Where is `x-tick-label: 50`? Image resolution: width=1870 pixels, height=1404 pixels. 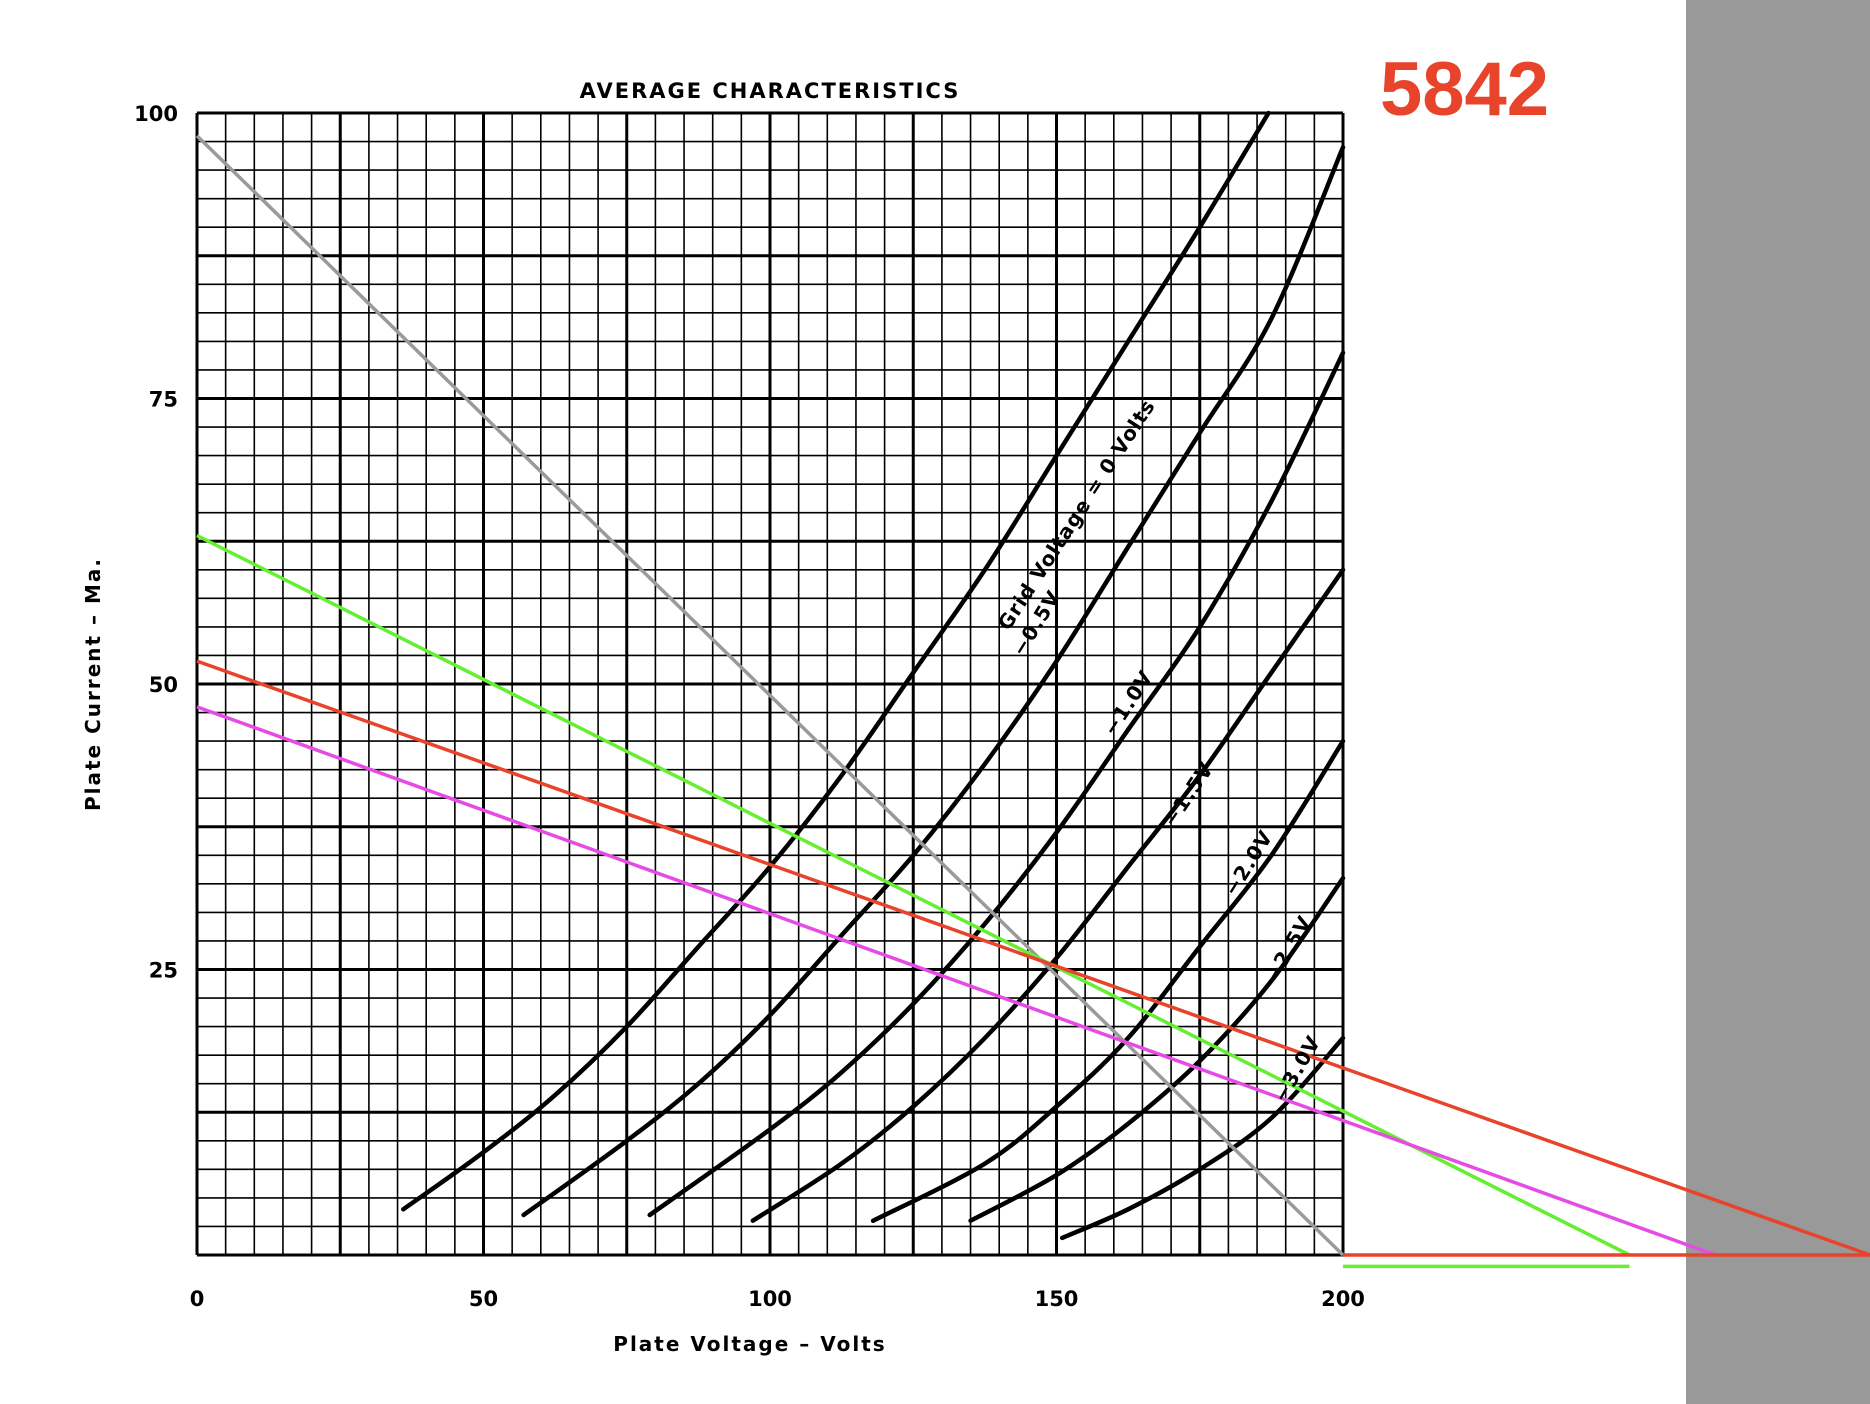 x-tick-label: 50 is located at coordinates (483, 1299).